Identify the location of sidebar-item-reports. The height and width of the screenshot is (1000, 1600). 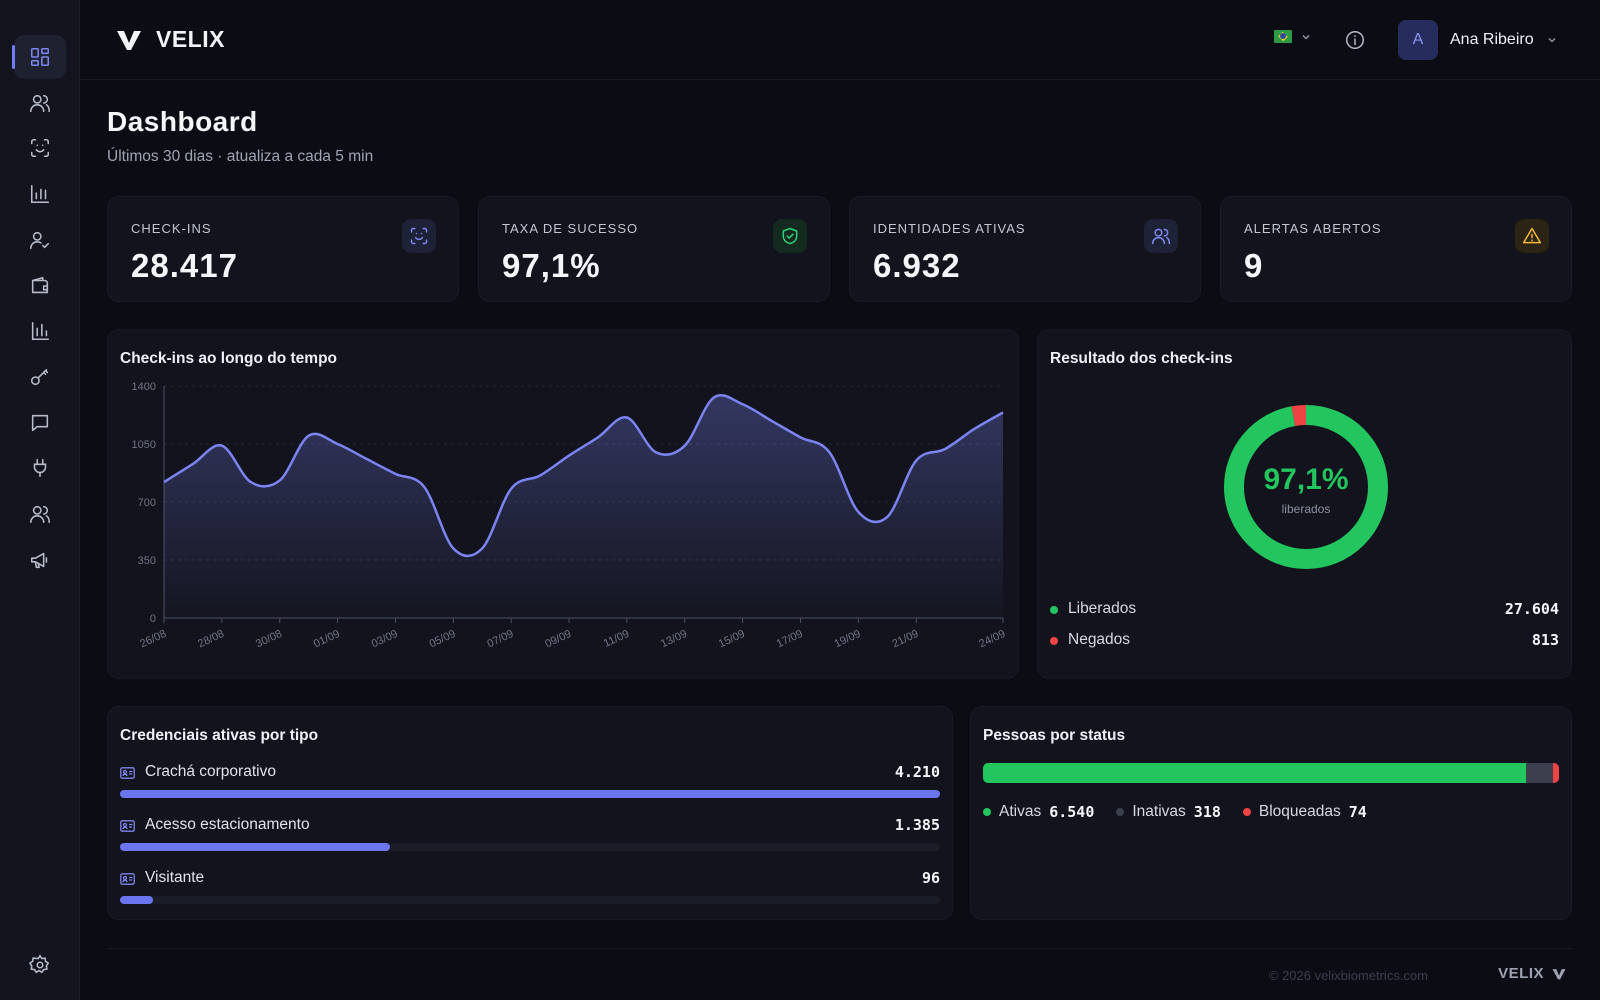
(40, 331).